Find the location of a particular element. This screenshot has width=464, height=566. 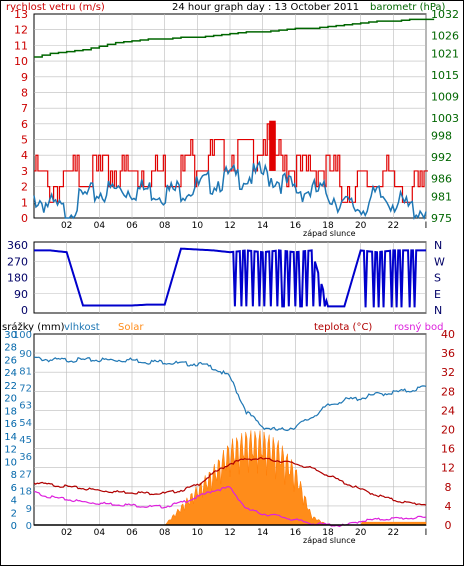

compass-tick-label: W is located at coordinates (439, 261).